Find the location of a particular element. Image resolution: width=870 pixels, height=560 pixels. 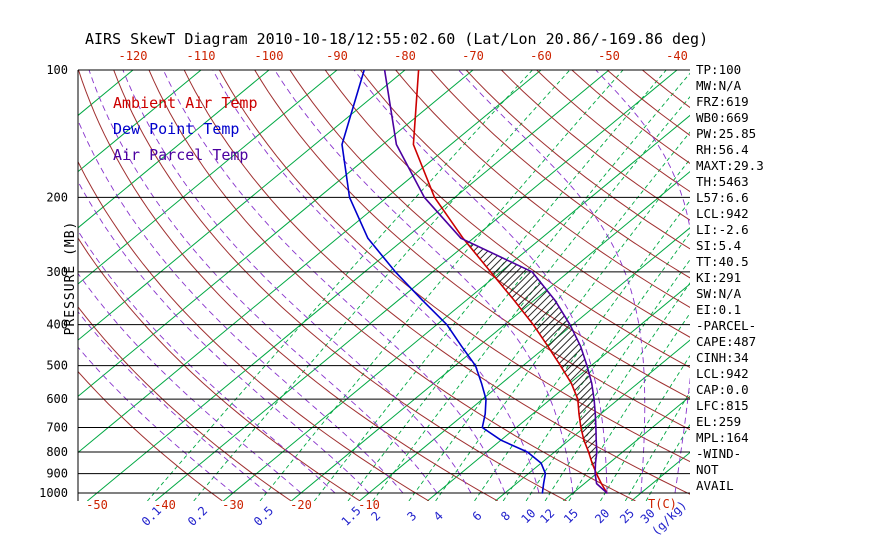

stat-line: WB0:669 is located at coordinates (722, 117).